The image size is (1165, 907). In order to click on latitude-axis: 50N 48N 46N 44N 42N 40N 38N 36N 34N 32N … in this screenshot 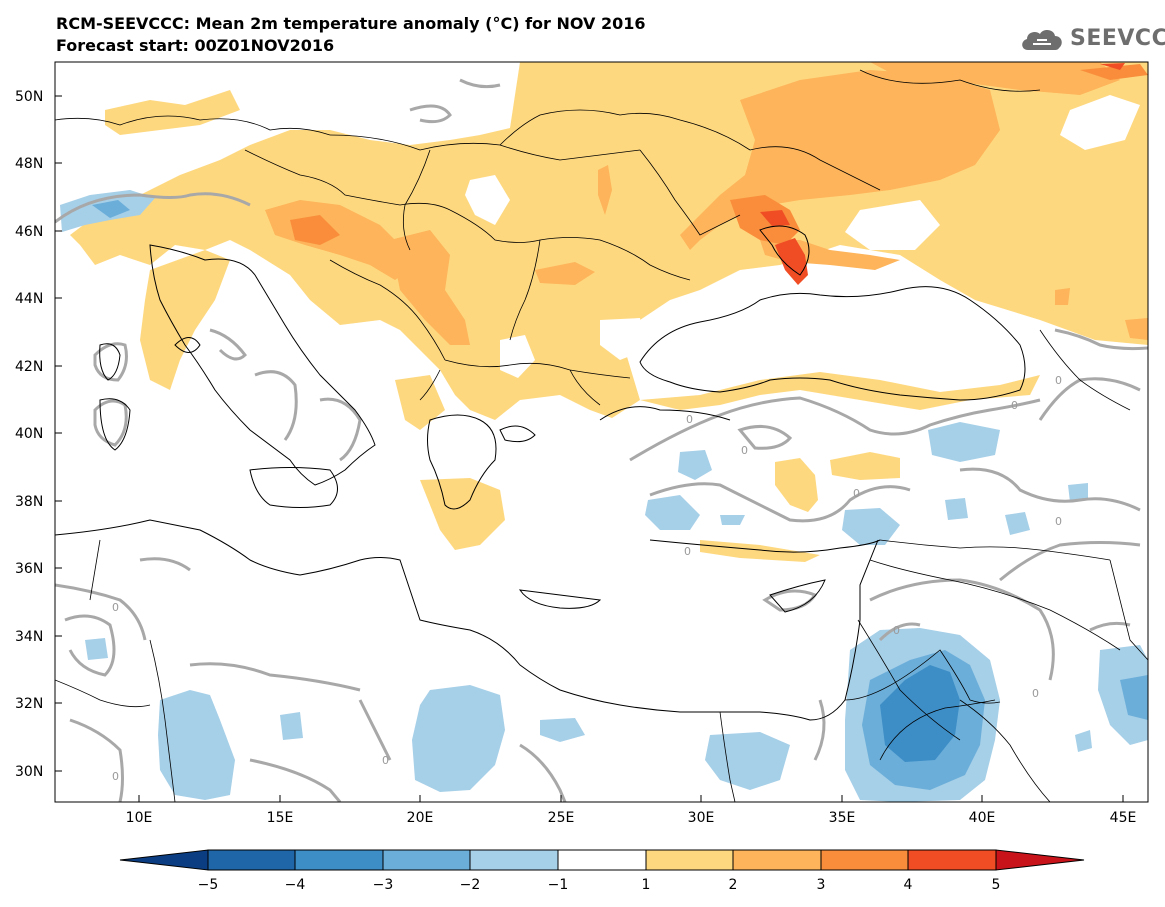, I will do `click(38, 434)`.